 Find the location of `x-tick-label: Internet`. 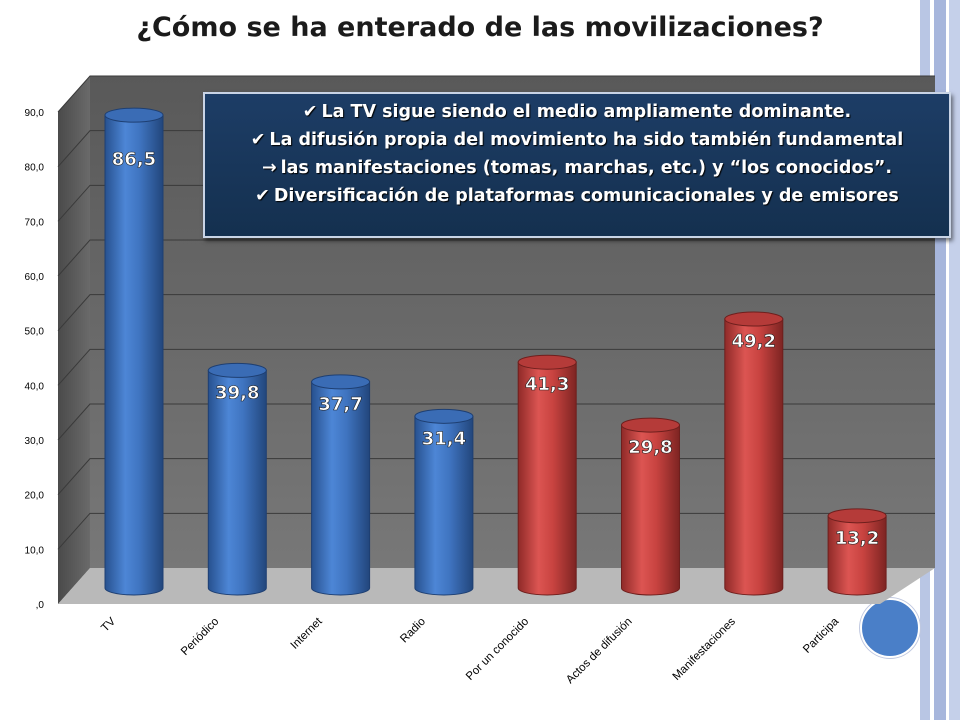

x-tick-label: Internet is located at coordinates (307, 633).